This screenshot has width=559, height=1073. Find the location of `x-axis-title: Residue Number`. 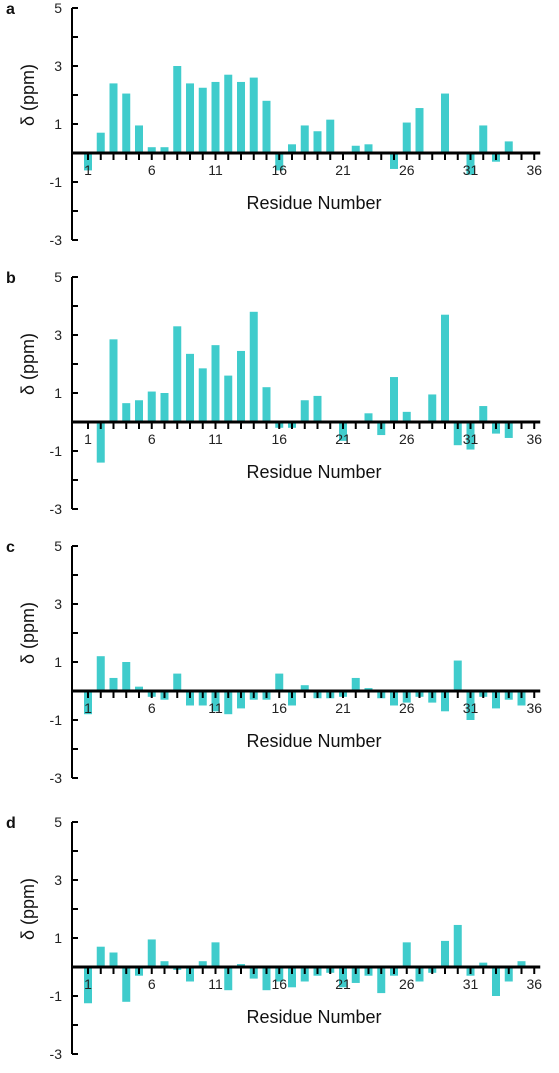

x-axis-title: Residue Number is located at coordinates (313, 741).